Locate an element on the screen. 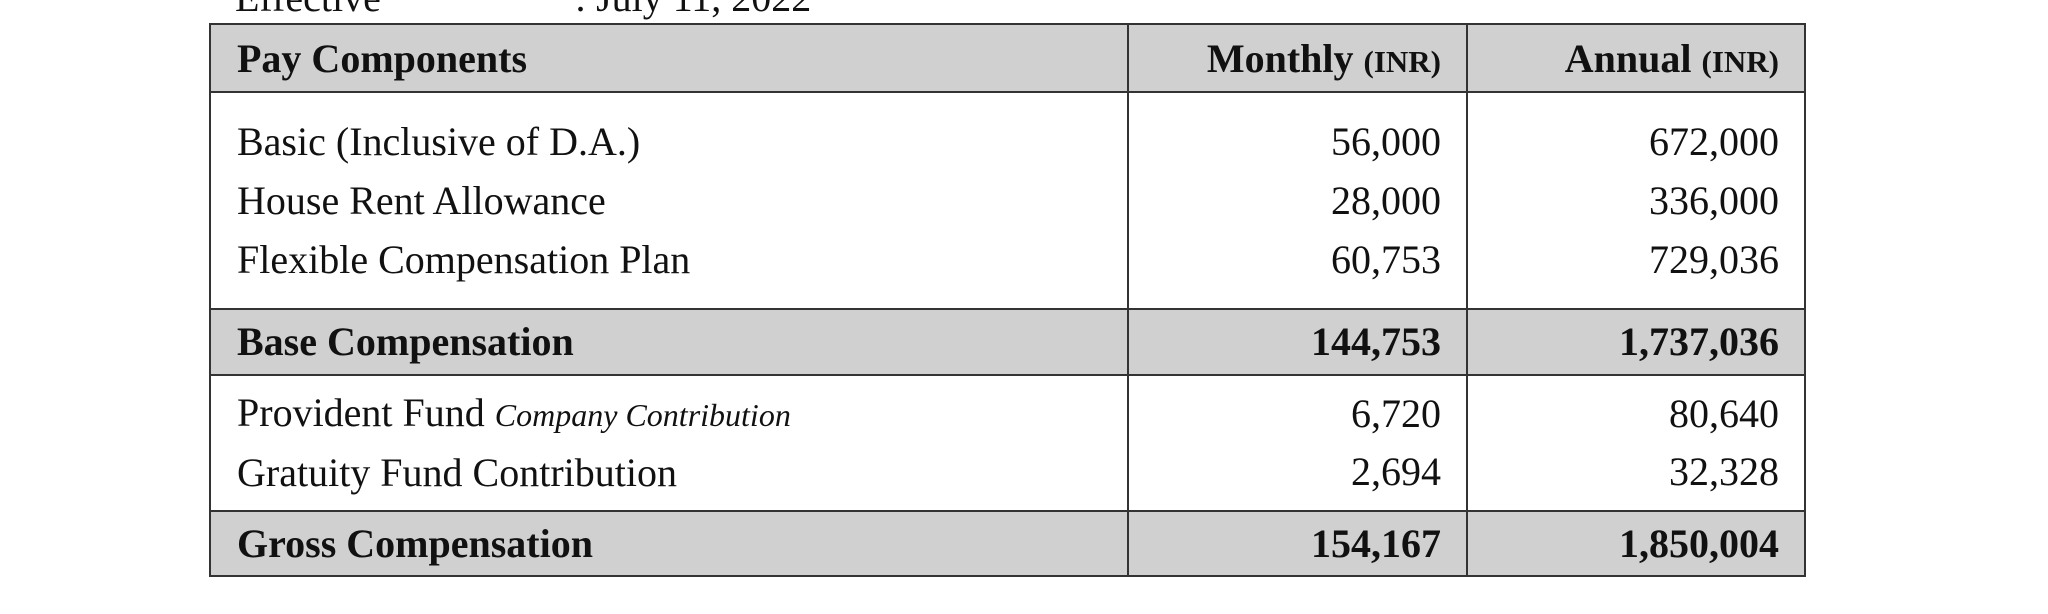  annual: 1,737,036 is located at coordinates (1699, 341).